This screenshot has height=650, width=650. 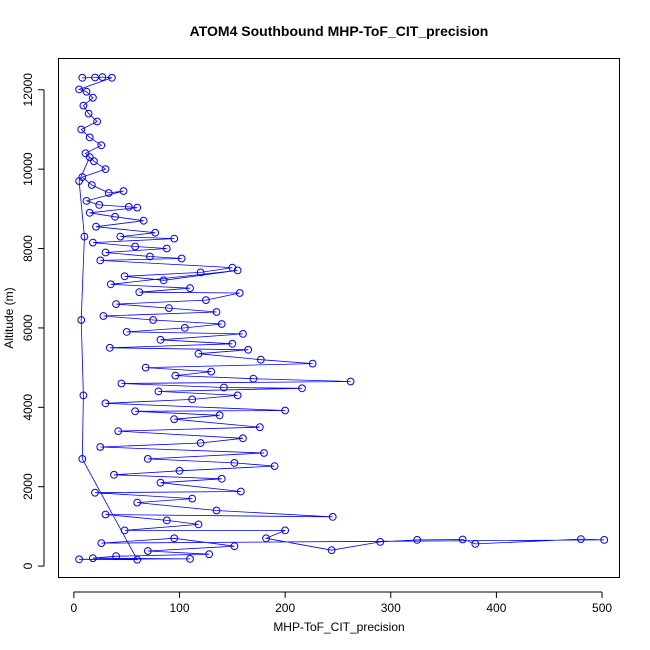 I want to click on y-tick-label: 8000, so click(x=28, y=248).